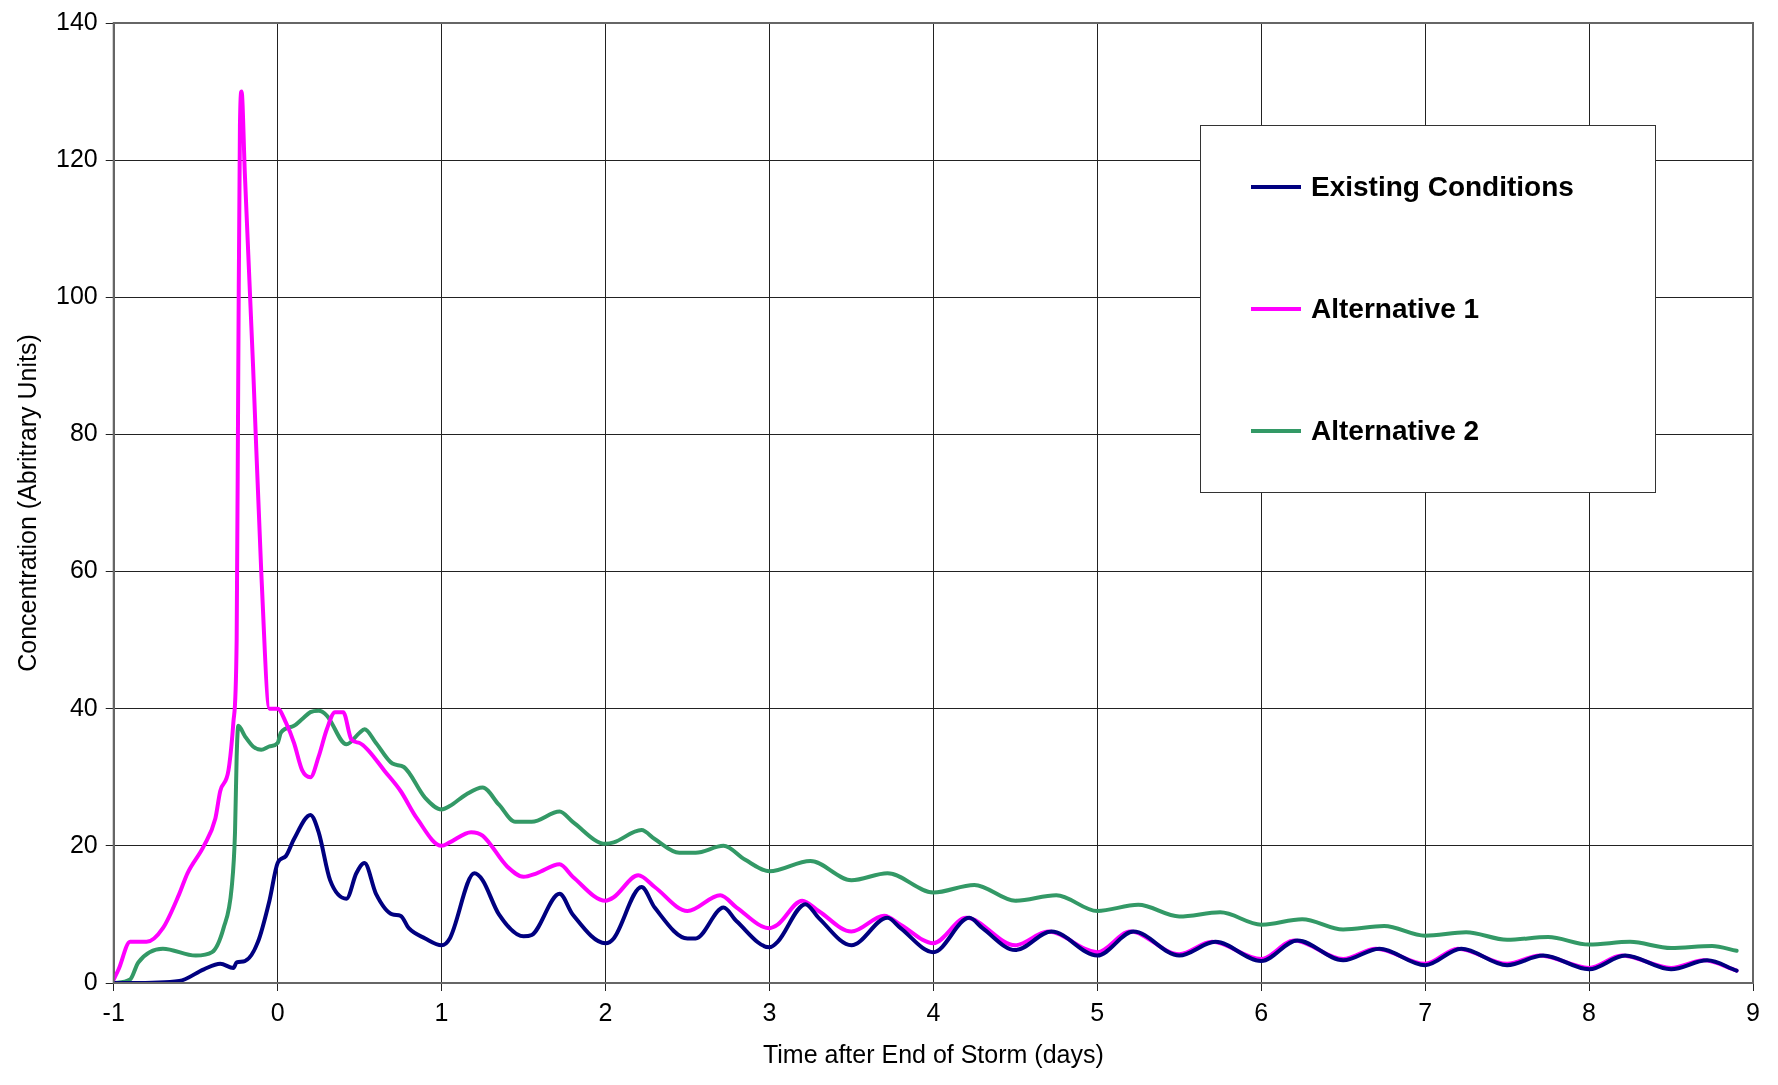 This screenshot has height=1085, width=1778. Describe the element at coordinates (769, 1011) in the screenshot. I see `x-tick-label: 3` at that location.